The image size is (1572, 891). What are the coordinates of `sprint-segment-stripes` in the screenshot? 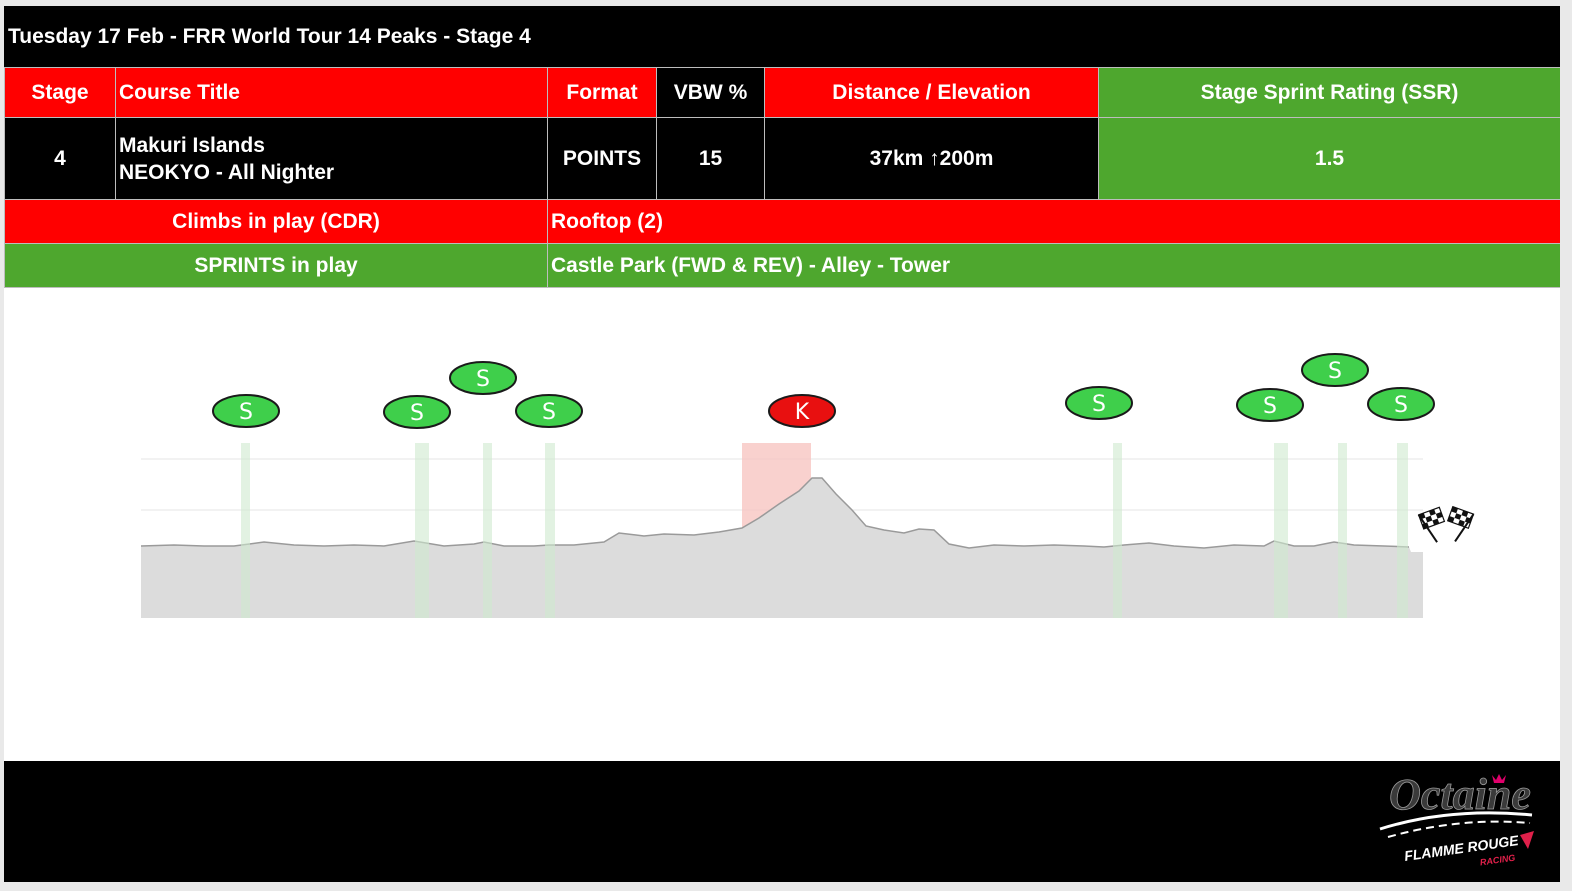 It's located at (824, 530).